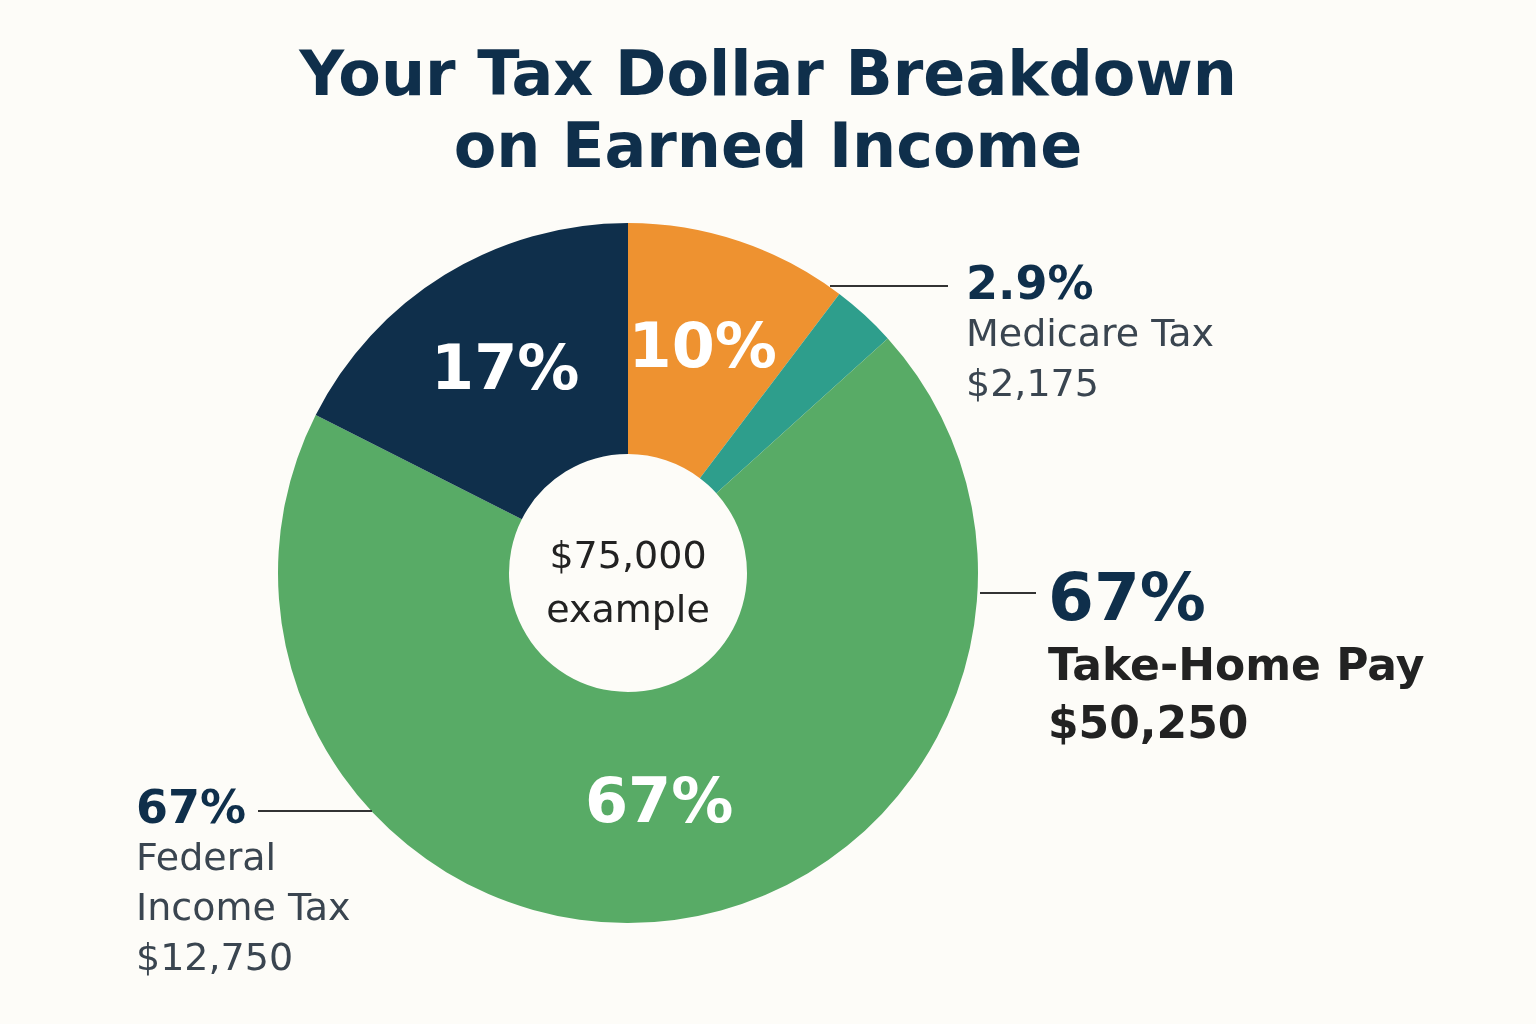 The height and width of the screenshot is (1024, 1536). What do you see at coordinates (628, 582) in the screenshot?
I see `text: $75,000 example` at bounding box center [628, 582].